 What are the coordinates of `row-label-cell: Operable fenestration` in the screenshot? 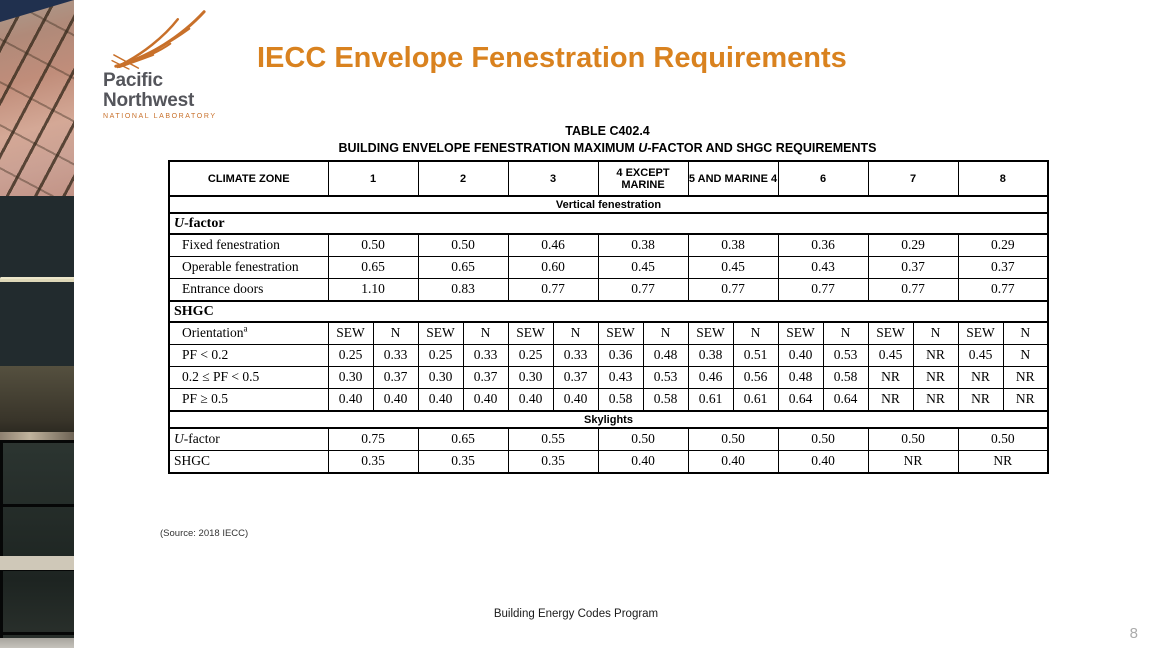 It's located at (248, 267).